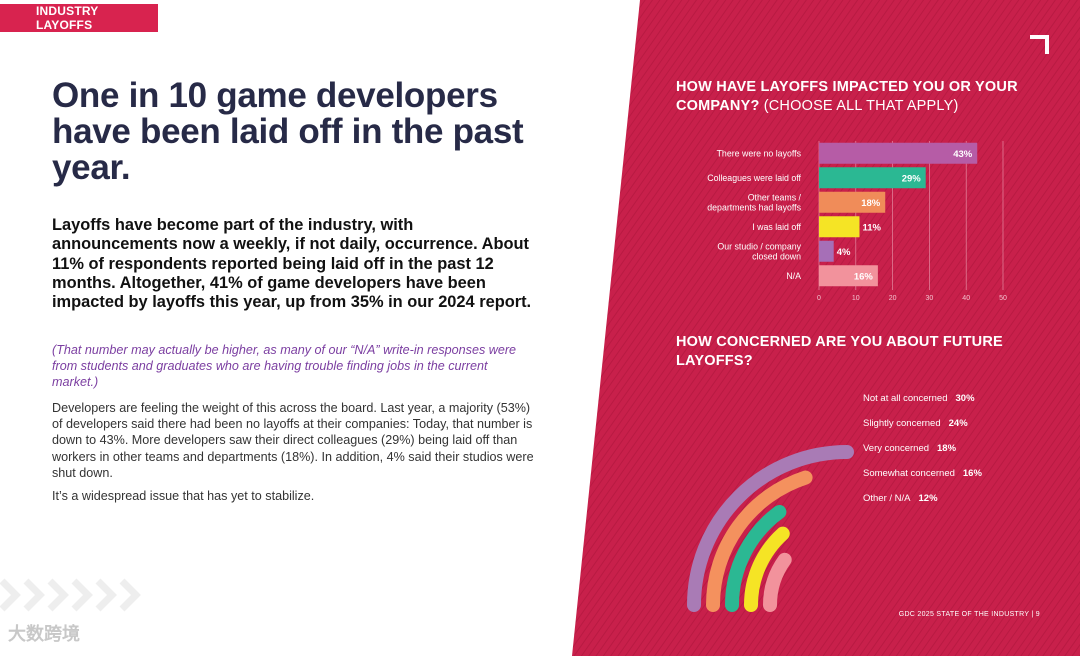 Image resolution: width=1080 pixels, height=656 pixels. What do you see at coordinates (896, 448) in the screenshot?
I see `radial-category-label: Very concerned` at bounding box center [896, 448].